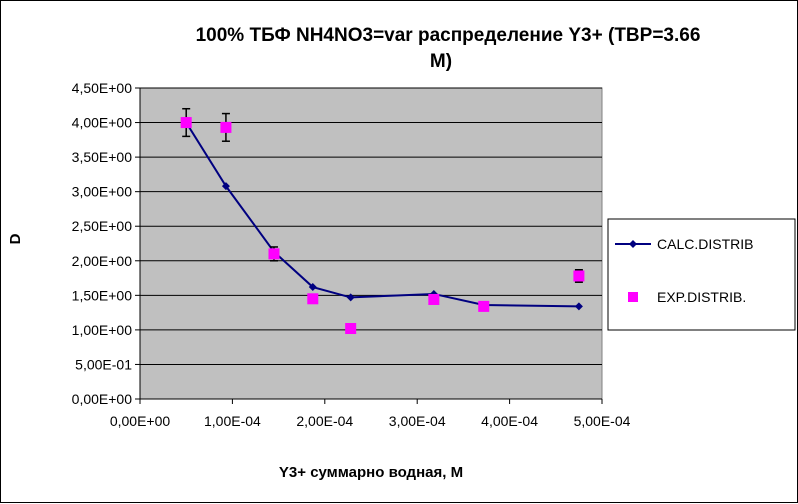  What do you see at coordinates (102, 295) in the screenshot?
I see `y-tick-label: 1,50E+00` at bounding box center [102, 295].